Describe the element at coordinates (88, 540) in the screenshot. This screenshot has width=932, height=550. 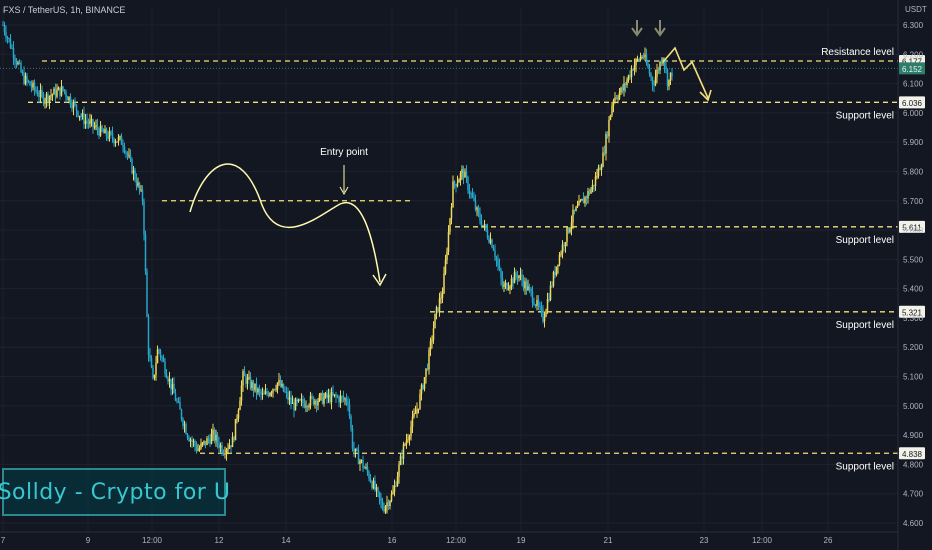
I see `time-tick-label: 9` at that location.